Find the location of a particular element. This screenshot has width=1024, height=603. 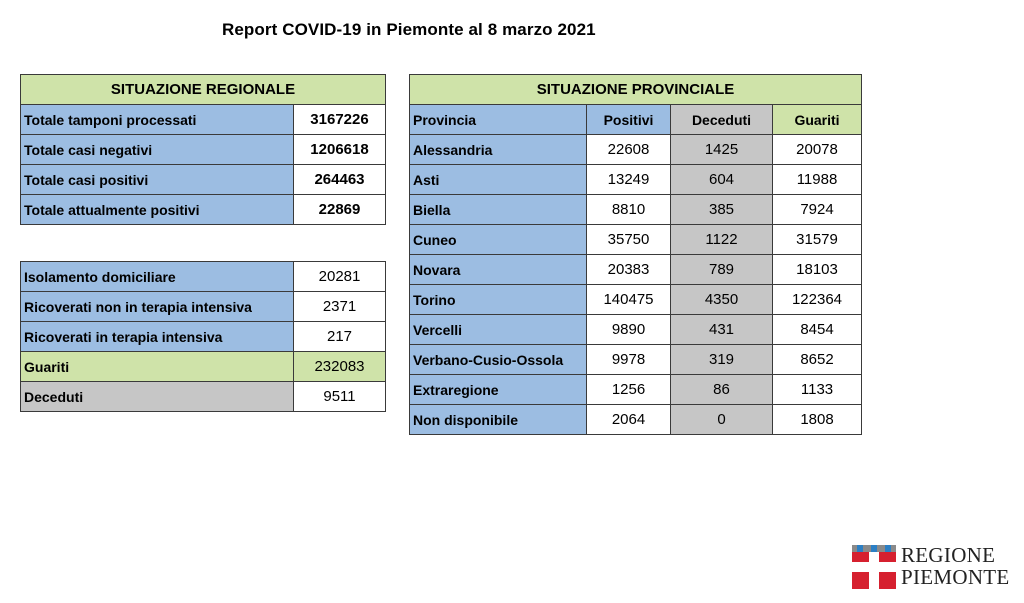

table-row: Guariti 232083 is located at coordinates (203, 366).